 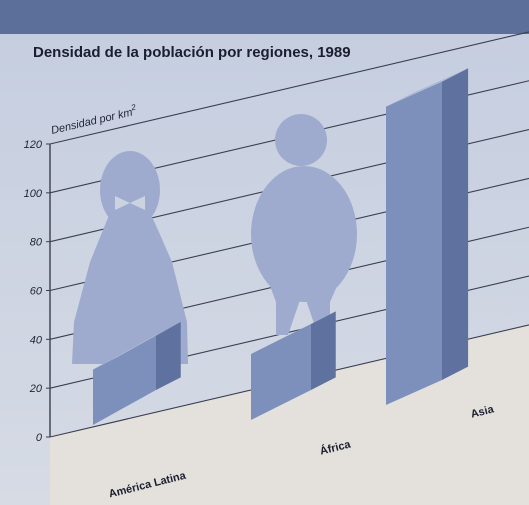 I want to click on y-tick-label: 20, so click(x=36, y=389).